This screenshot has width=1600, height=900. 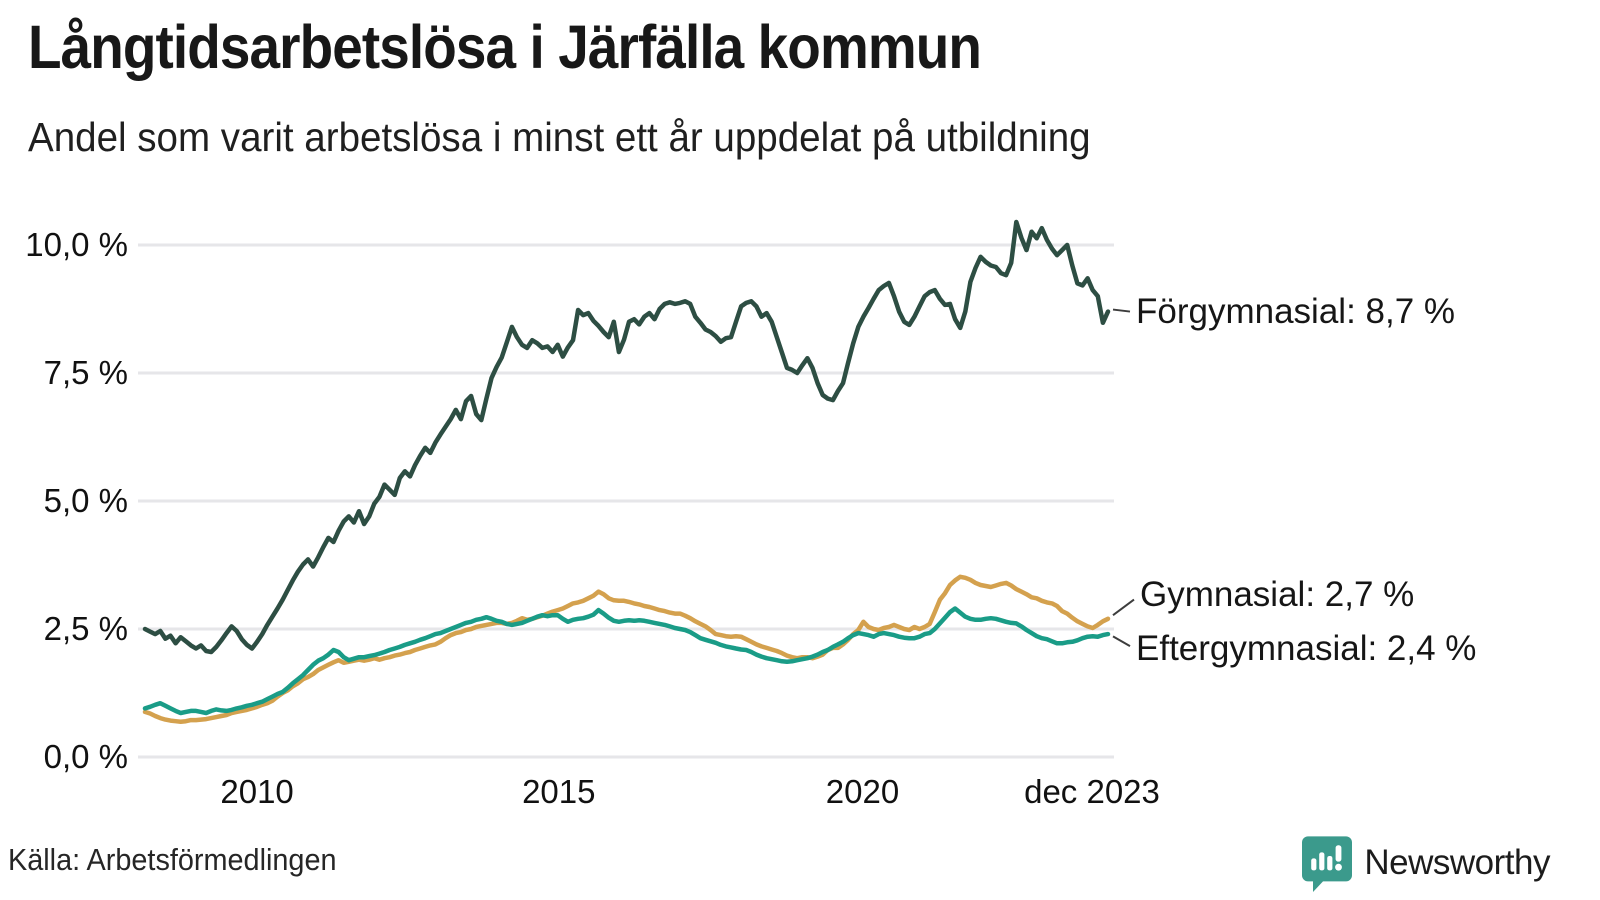 What do you see at coordinates (257, 791) in the screenshot?
I see `x-axis-tick-label: 2010` at bounding box center [257, 791].